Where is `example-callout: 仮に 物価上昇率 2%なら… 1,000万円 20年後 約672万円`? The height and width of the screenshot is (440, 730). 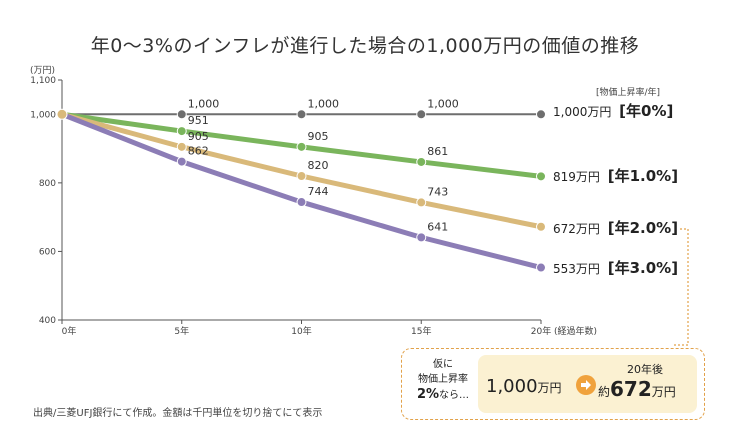
example-callout: 仮に 物価上昇率 2%なら… 1,000万円 20年後 約672万円 is located at coordinates (553, 384).